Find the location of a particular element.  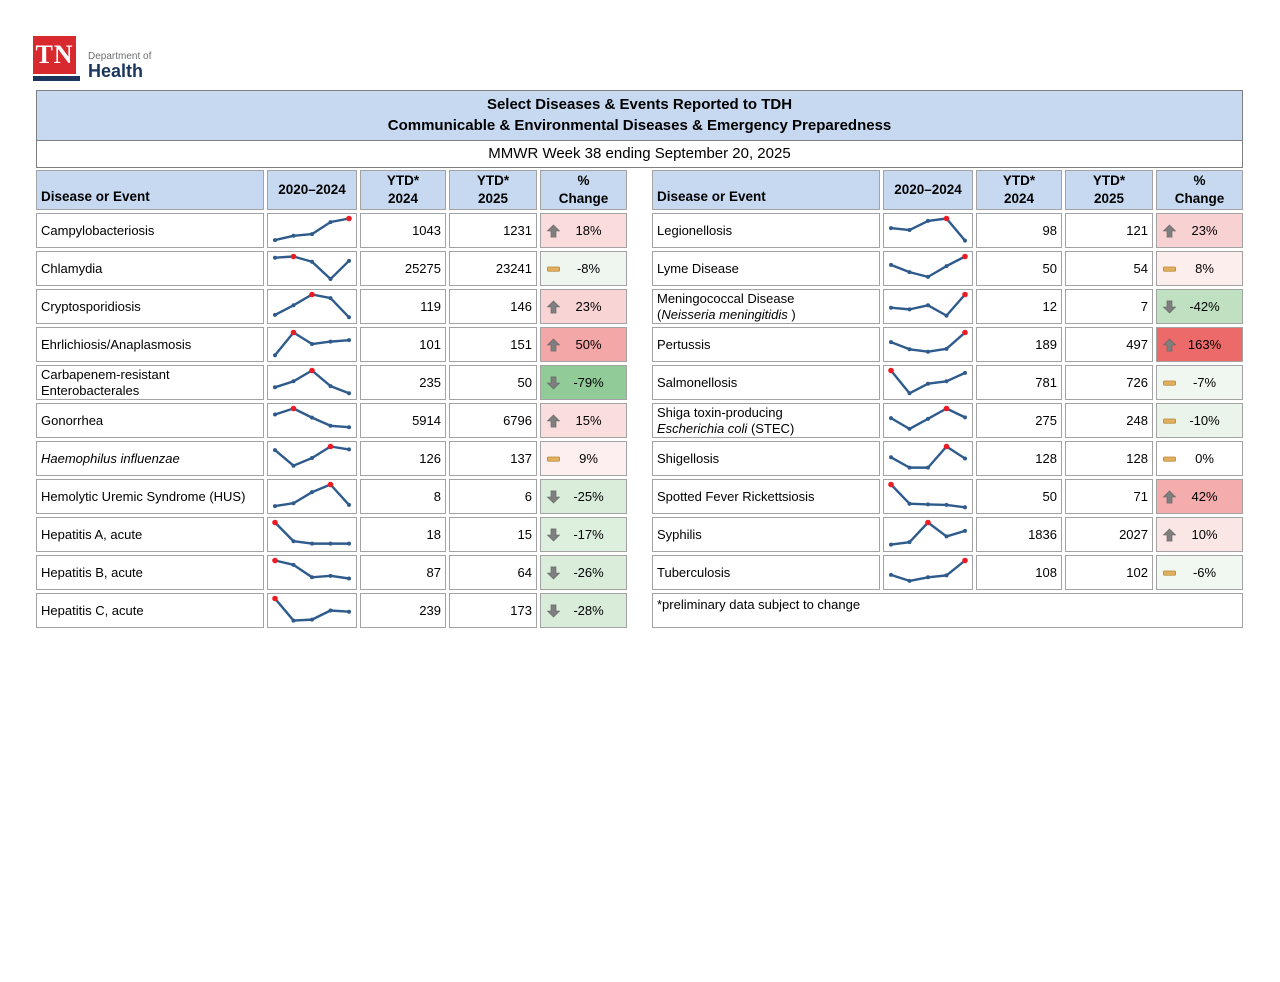

ytd-2024-value: 98 is located at coordinates (1019, 230).